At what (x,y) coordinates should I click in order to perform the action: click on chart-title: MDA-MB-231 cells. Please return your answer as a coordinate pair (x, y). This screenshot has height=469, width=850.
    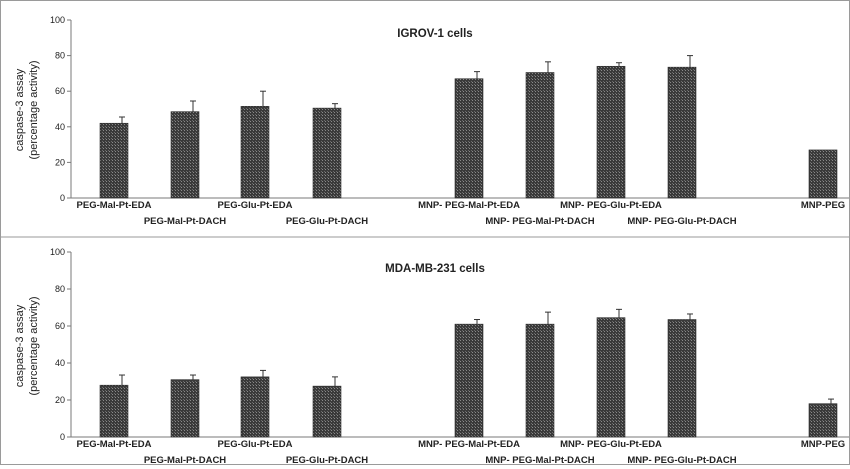
    Looking at the image, I should click on (435, 269).